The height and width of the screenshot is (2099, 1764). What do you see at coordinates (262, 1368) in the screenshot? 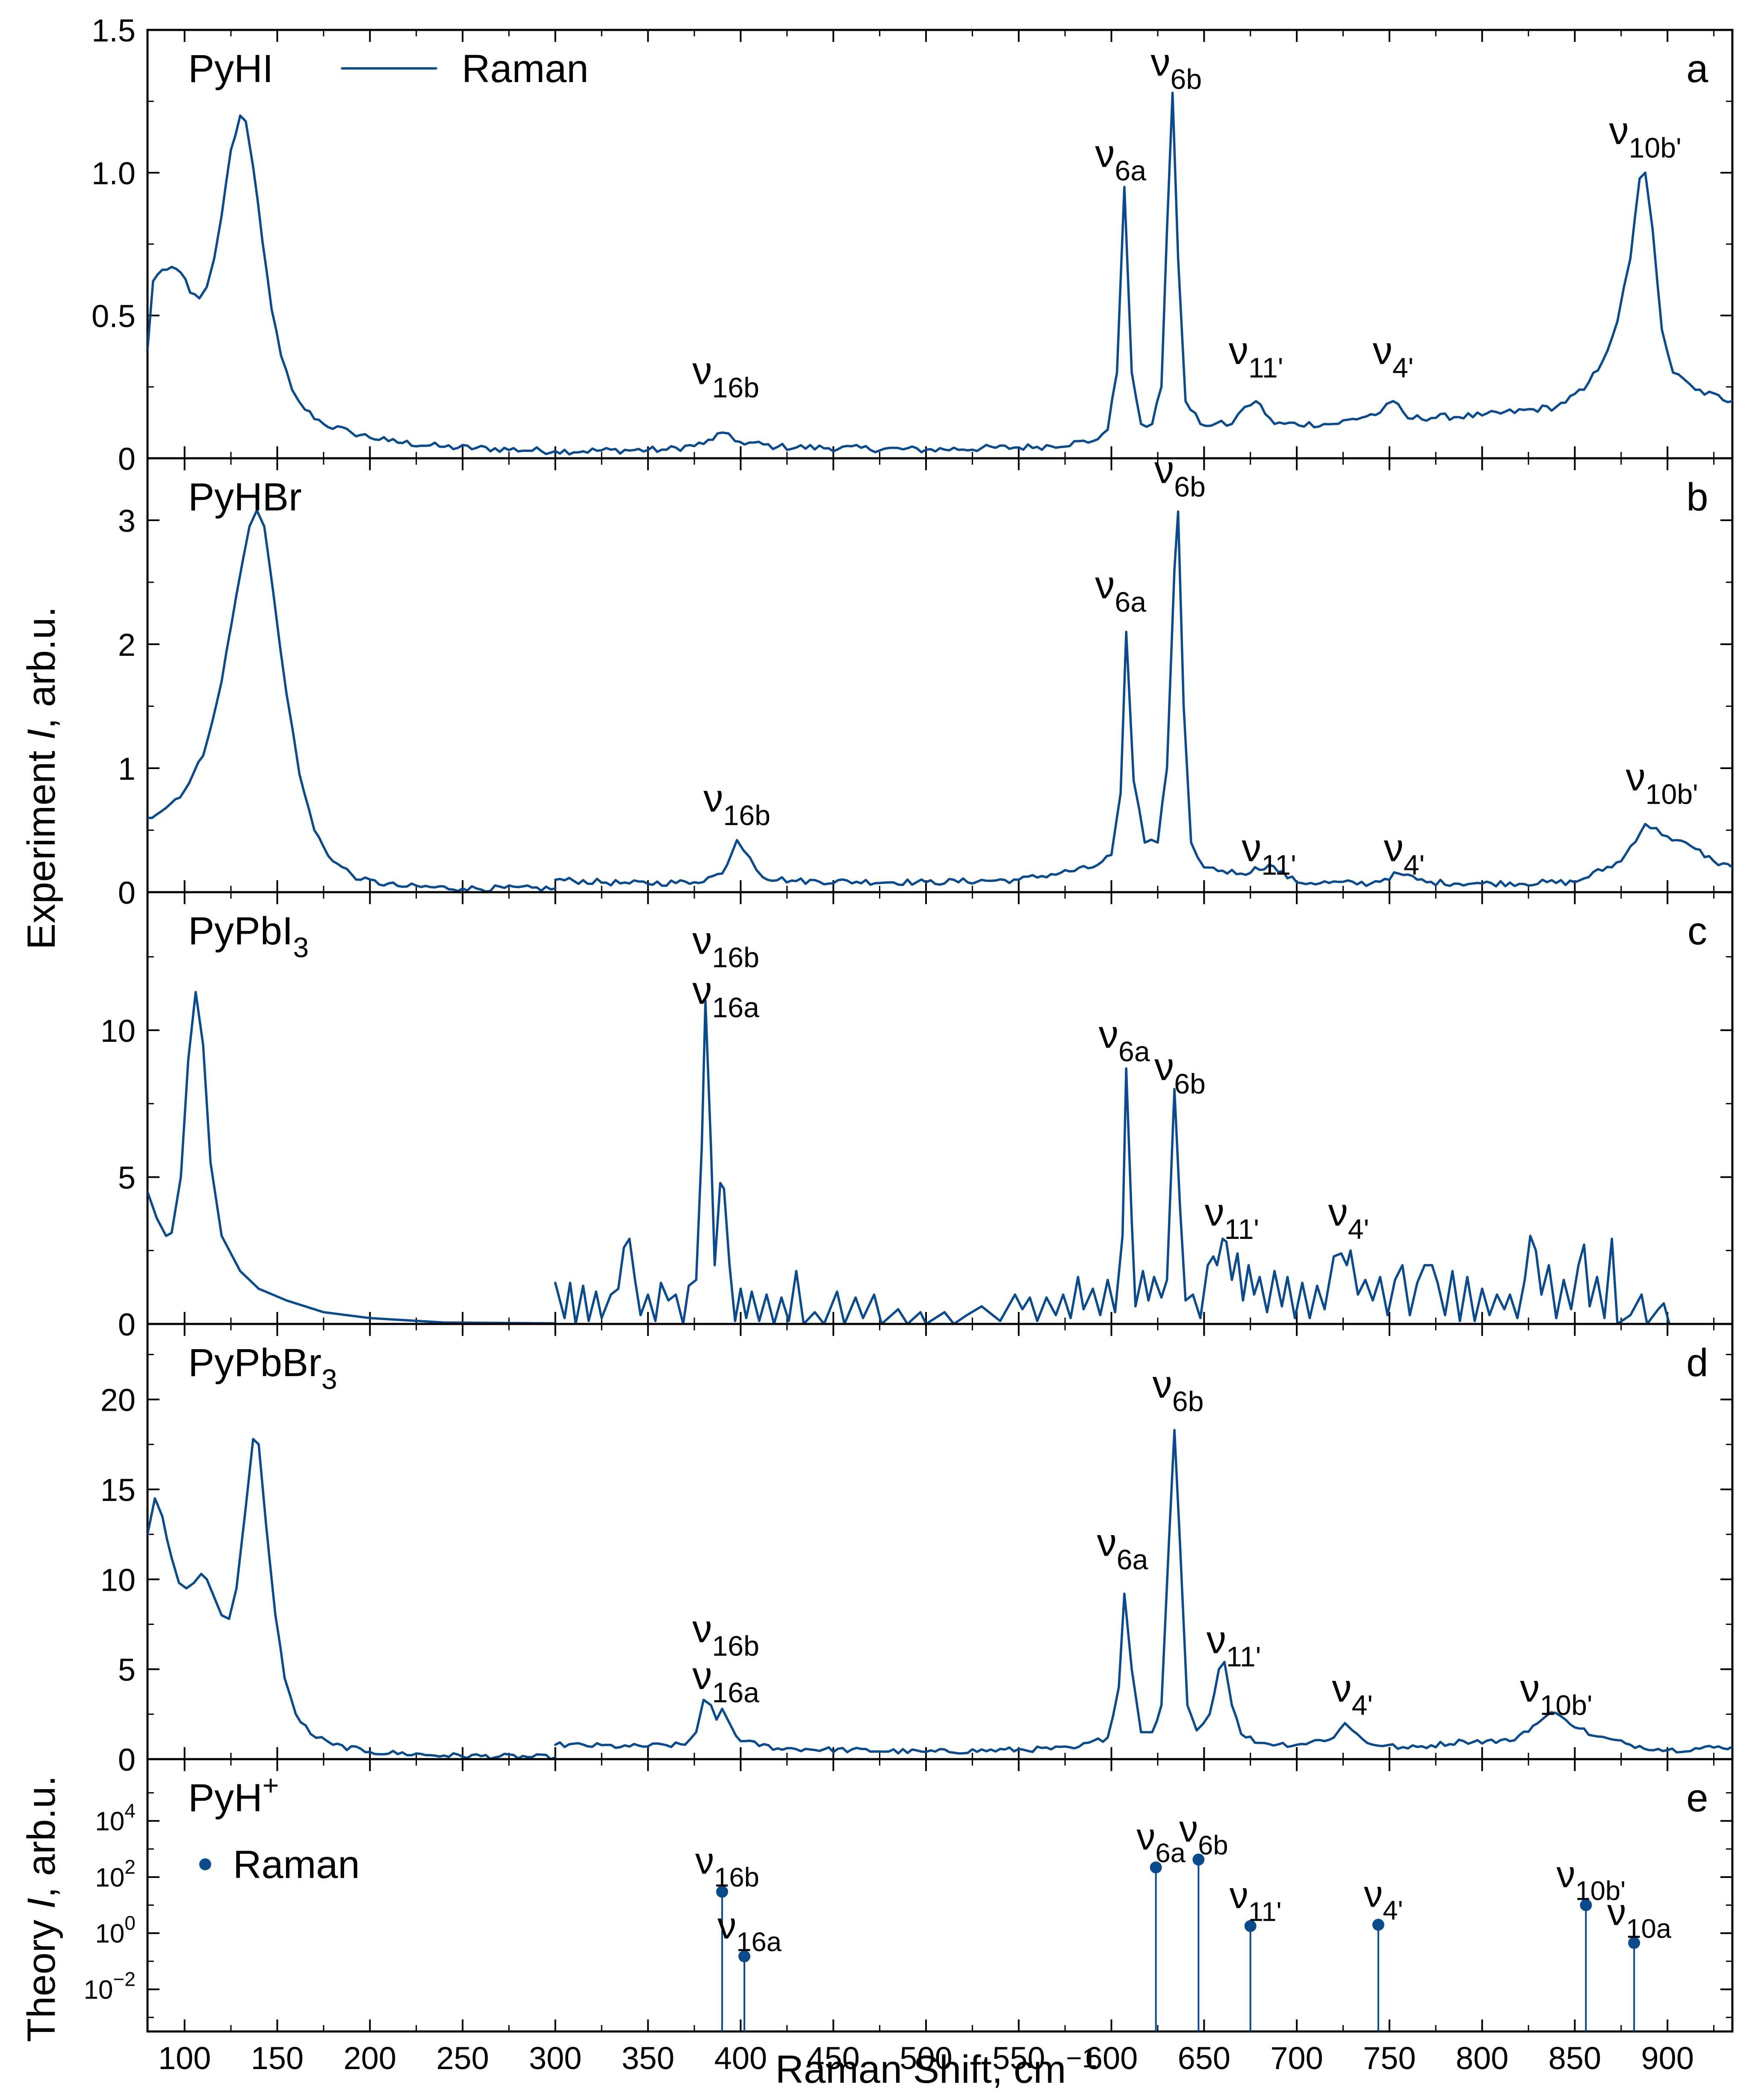
I see `panel-title: PyPbBr3` at bounding box center [262, 1368].